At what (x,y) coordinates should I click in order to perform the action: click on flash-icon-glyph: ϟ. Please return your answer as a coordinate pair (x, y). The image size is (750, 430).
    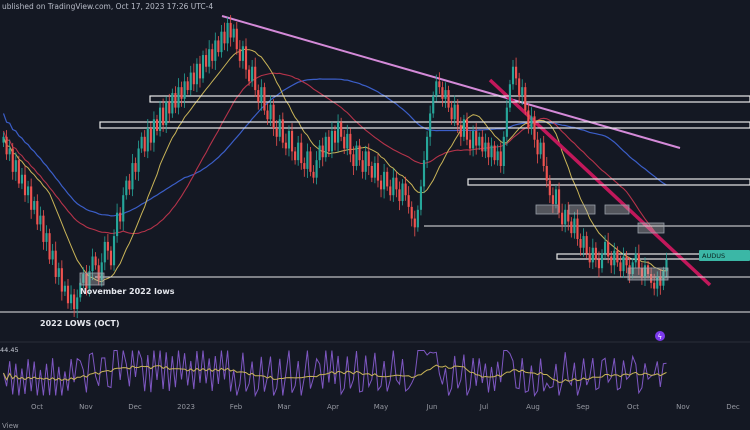
    Looking at the image, I should click on (660, 337).